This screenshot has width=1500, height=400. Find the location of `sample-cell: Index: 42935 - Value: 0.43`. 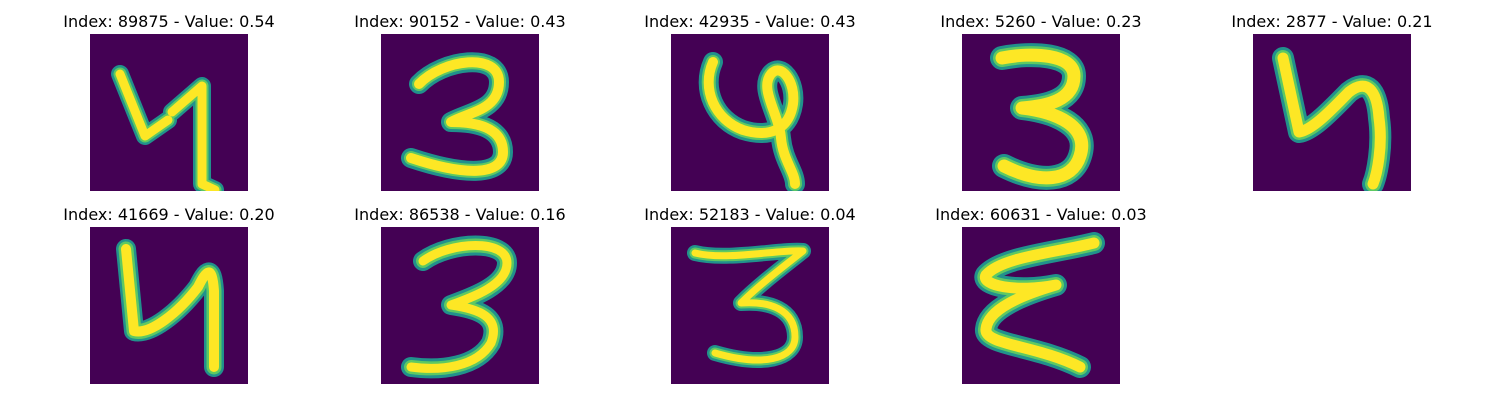

sample-cell: Index: 42935 - Value: 0.43 is located at coordinates (750, 107).